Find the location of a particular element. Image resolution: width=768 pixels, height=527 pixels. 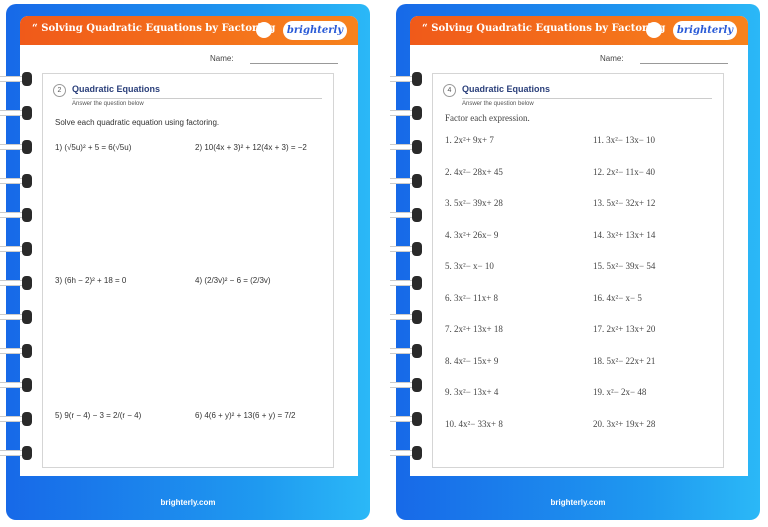

problem: 9. 3x²− 13x+ 4 is located at coordinates (472, 392).